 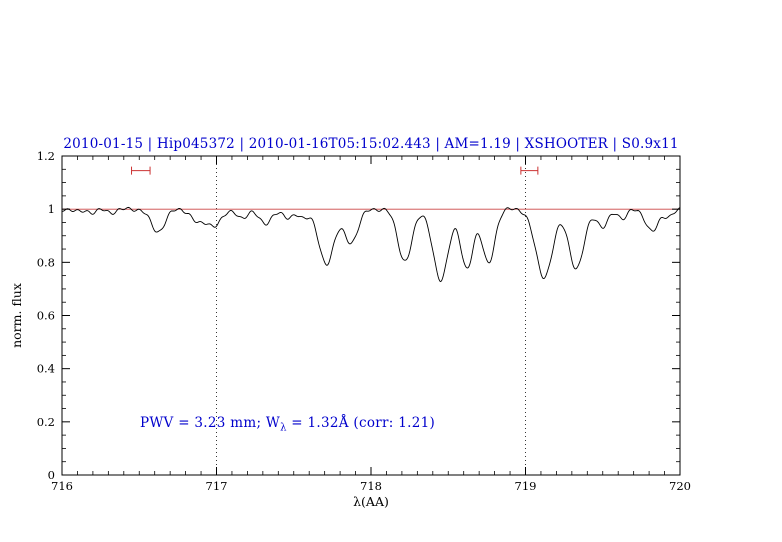 I want to click on x-tick-label: 719, so click(x=526, y=486).